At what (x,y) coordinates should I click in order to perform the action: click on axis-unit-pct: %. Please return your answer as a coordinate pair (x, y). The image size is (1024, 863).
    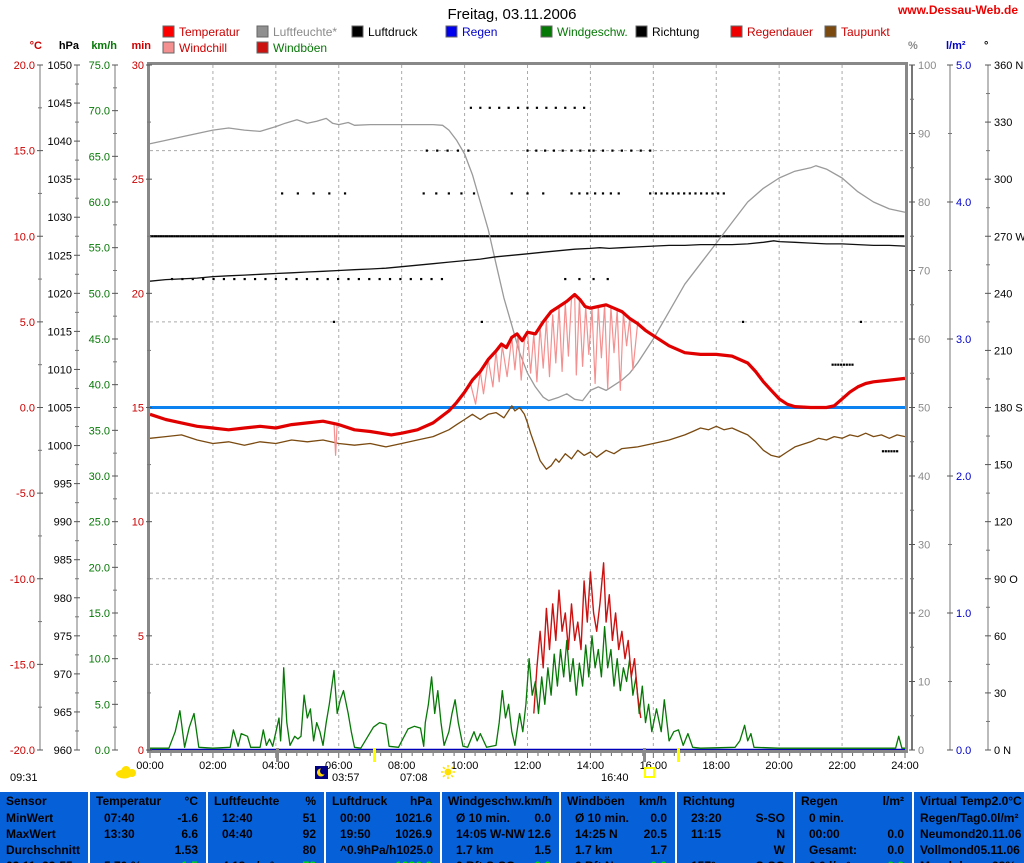
    Looking at the image, I should click on (913, 46).